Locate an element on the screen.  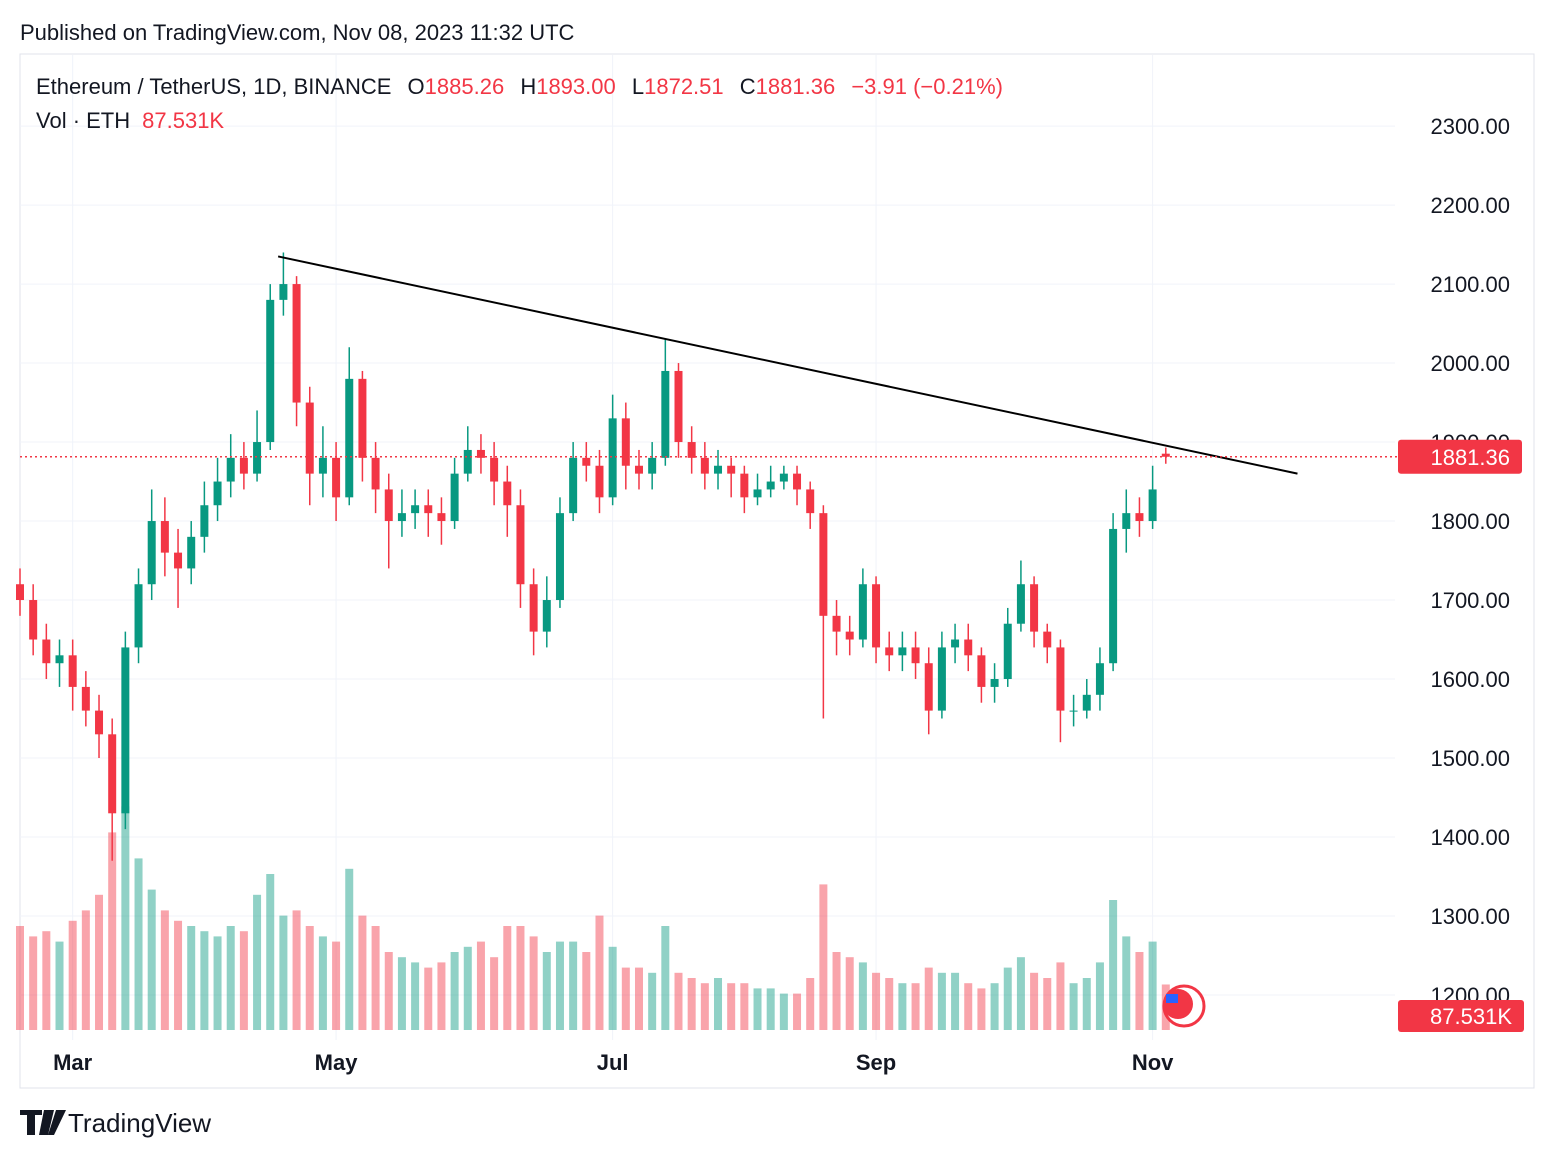
y-tick-label: 2200.00 is located at coordinates (1470, 205).